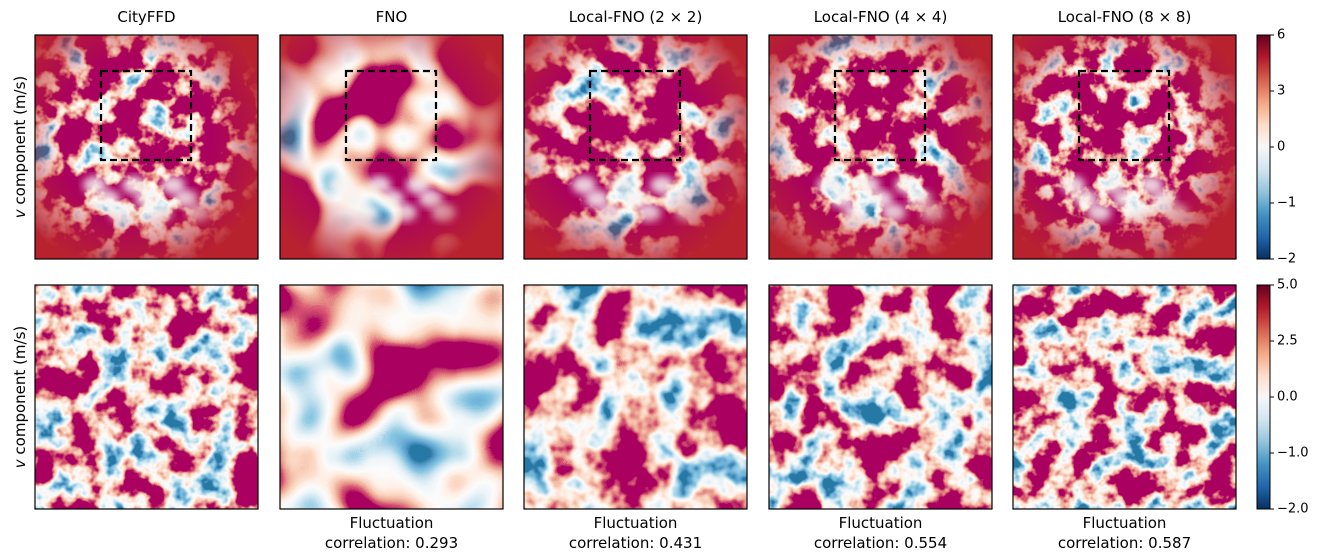 The image size is (1326, 555). What do you see at coordinates (392, 17) in the screenshot?
I see `column-title: FNO` at bounding box center [392, 17].